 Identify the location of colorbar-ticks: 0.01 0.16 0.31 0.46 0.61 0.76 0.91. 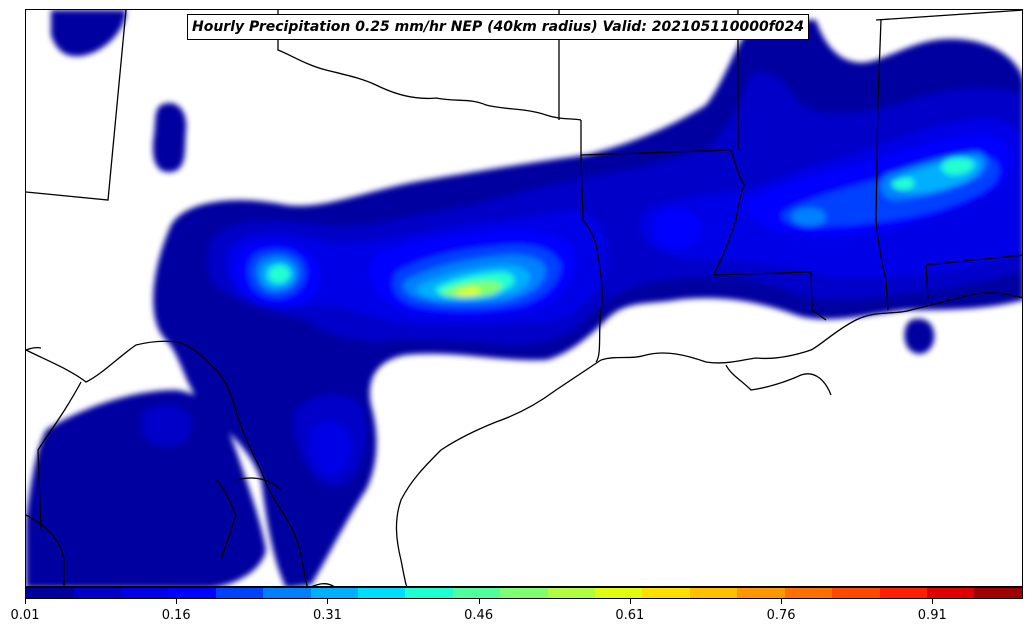
(517, 614).